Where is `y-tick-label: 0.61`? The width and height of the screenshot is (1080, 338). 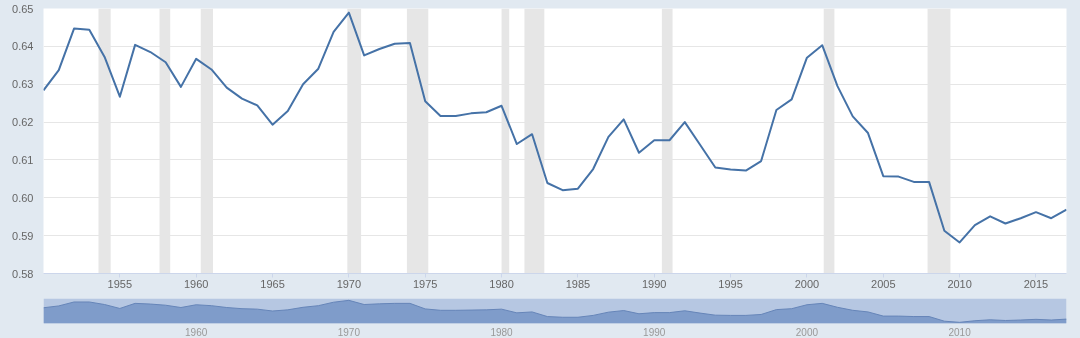
y-tick-label: 0.61 is located at coordinates (23, 159).